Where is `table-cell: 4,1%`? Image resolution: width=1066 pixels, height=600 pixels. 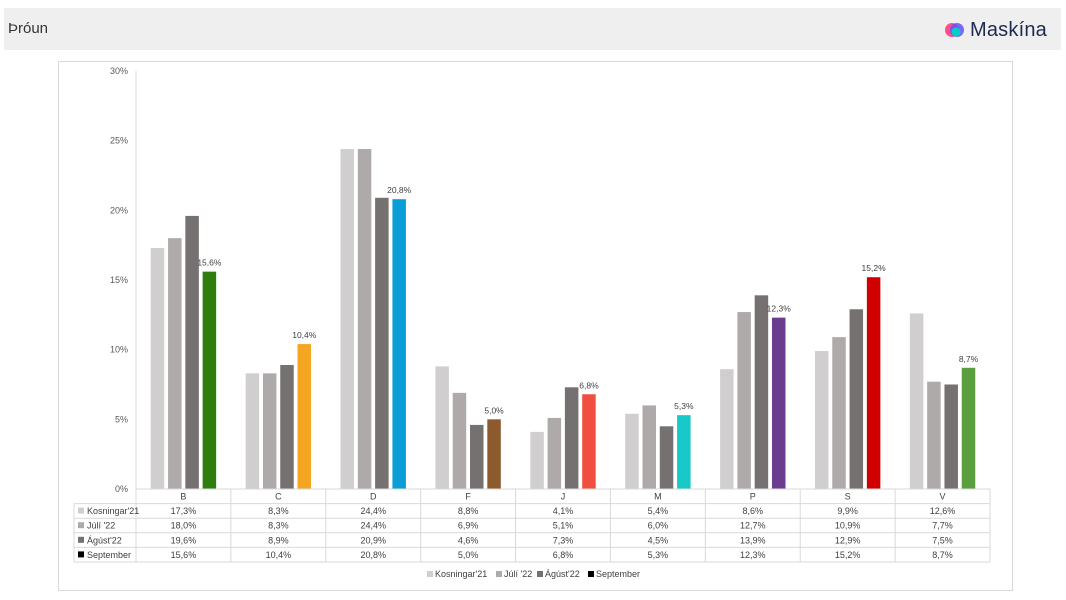 table-cell: 4,1% is located at coordinates (563, 511).